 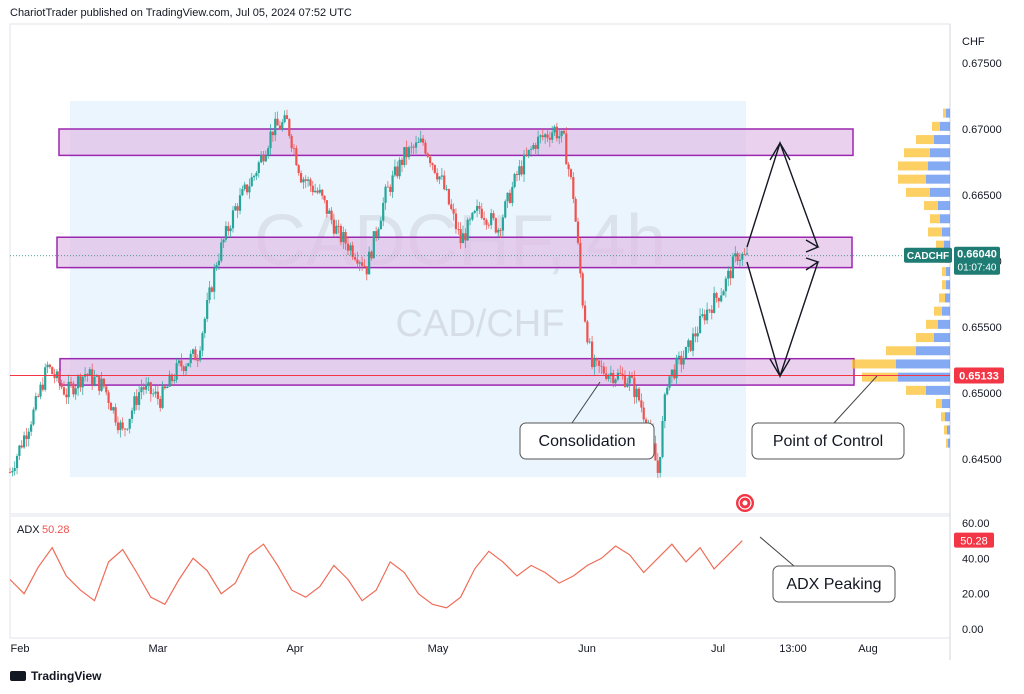 I want to click on consolidation-callout: Consolidation, so click(x=587, y=420).